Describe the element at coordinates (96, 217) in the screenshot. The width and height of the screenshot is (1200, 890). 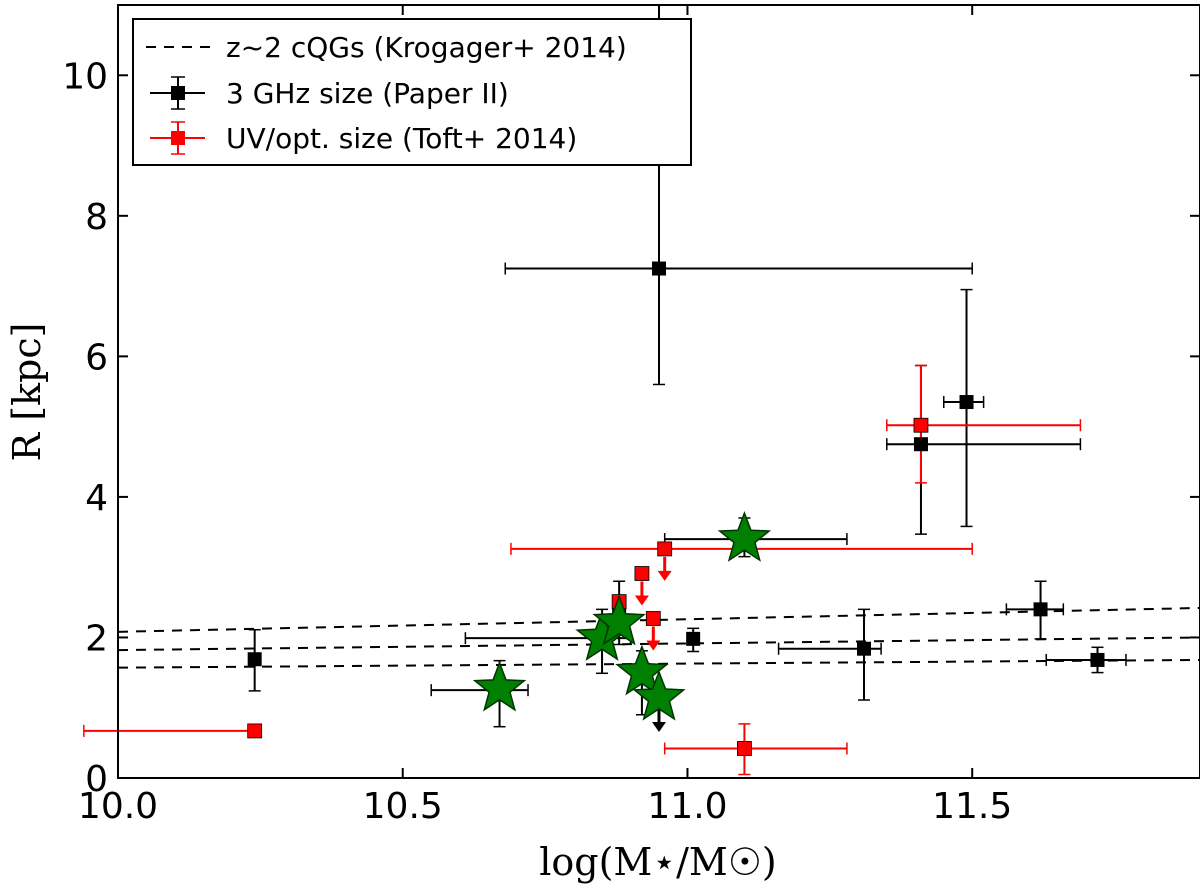
I see `y-tick-label: 8` at that location.